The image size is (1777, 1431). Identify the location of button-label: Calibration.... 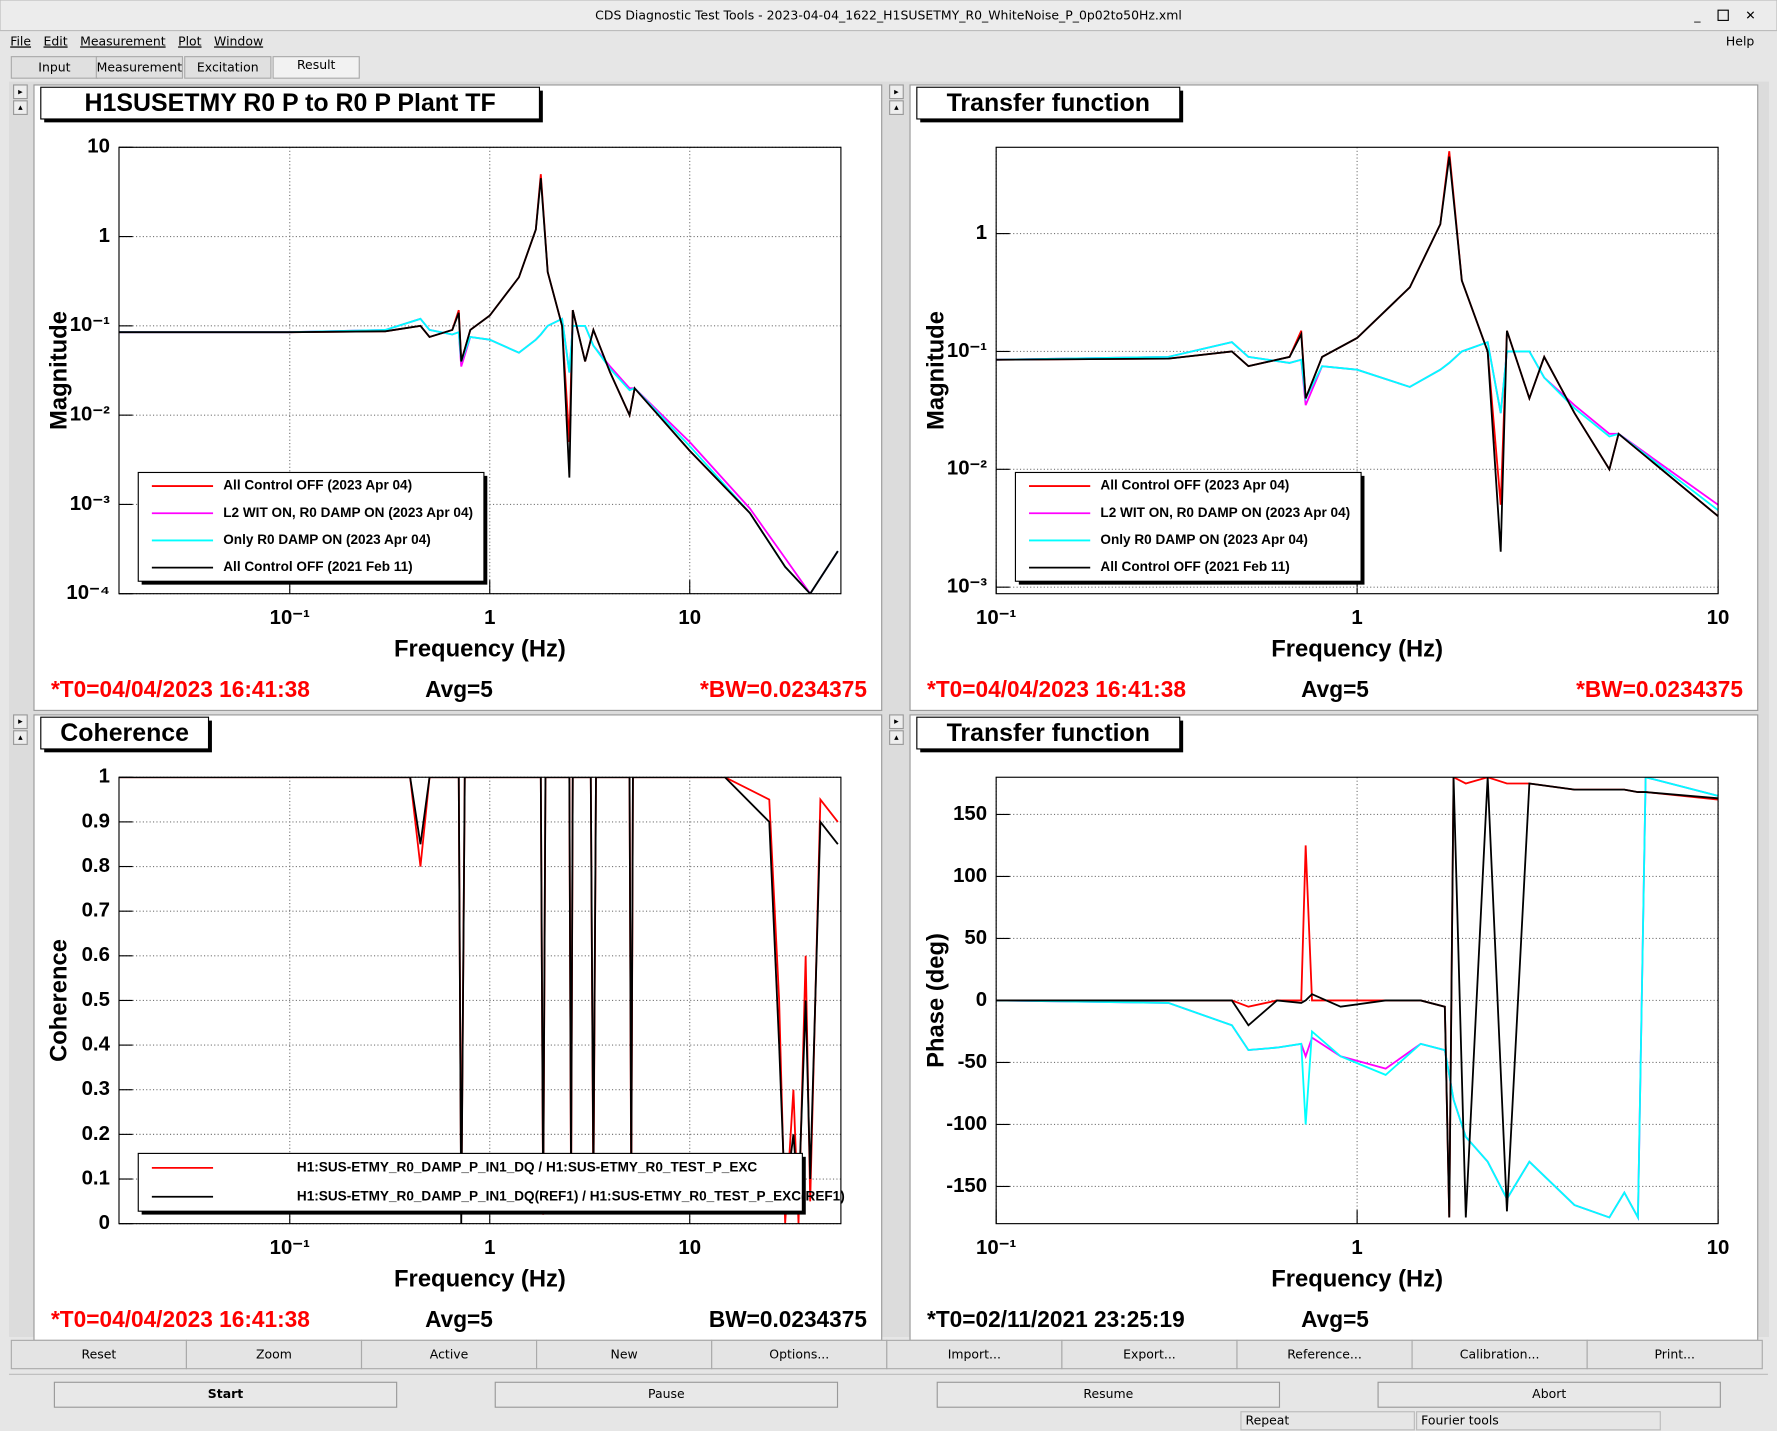
(1500, 1354).